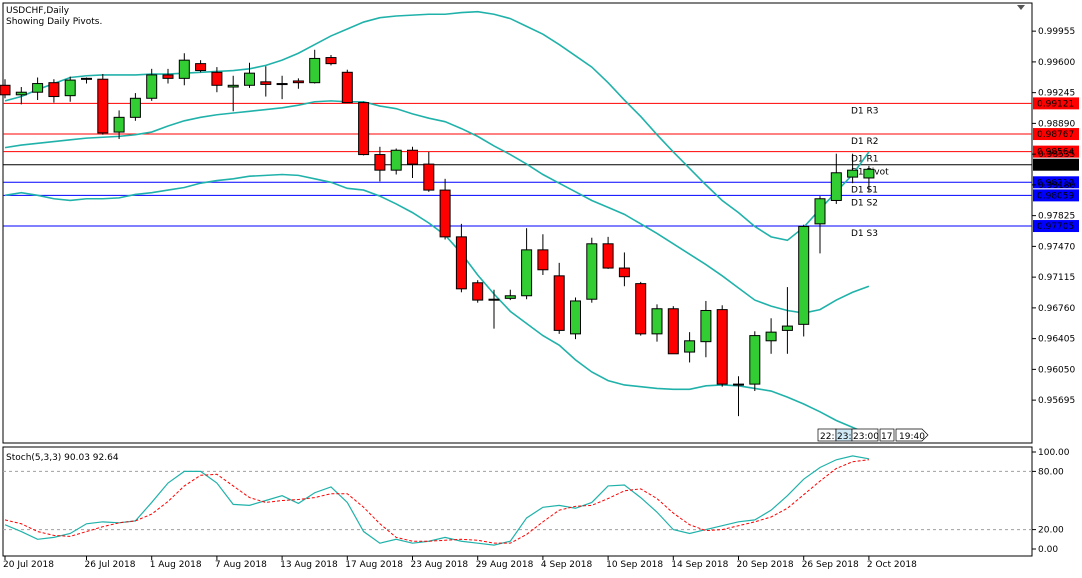 This screenshot has height=578, width=1082. What do you see at coordinates (1055, 153) in the screenshot?
I see `pivot-tag-label: 0.98564` at bounding box center [1055, 153].